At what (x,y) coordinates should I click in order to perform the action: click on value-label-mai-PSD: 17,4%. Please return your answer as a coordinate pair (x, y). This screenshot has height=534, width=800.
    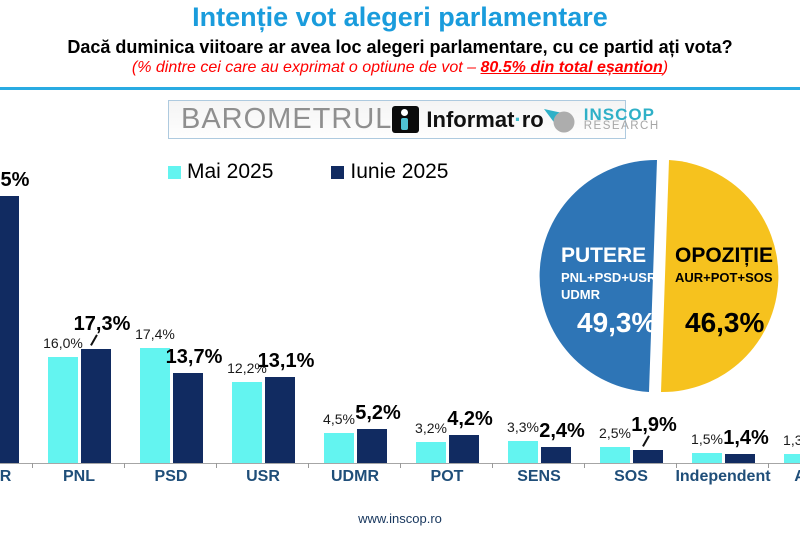
    Looking at the image, I should click on (155, 334).